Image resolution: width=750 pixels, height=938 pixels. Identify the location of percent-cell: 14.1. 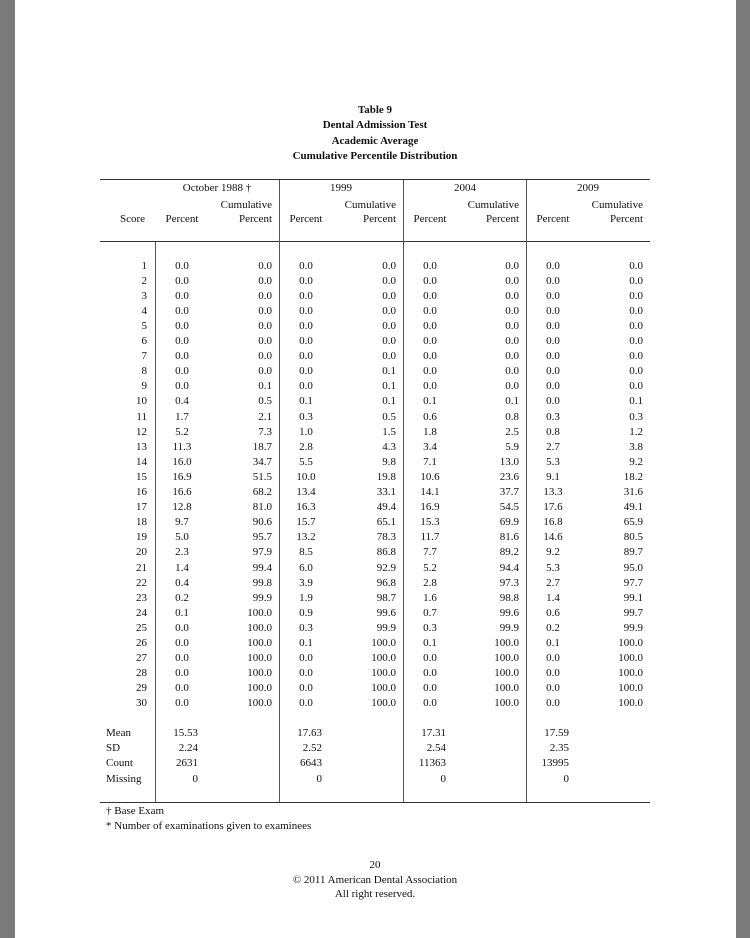
(430, 492).